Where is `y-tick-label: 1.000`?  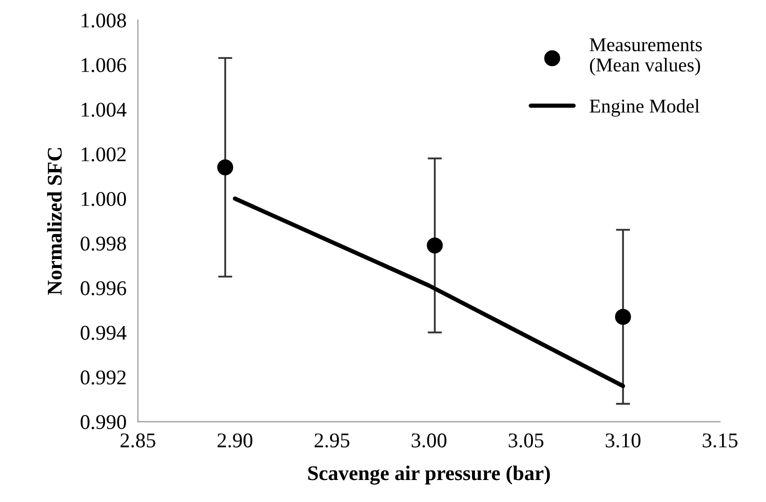
y-tick-label: 1.000 is located at coordinates (104, 199).